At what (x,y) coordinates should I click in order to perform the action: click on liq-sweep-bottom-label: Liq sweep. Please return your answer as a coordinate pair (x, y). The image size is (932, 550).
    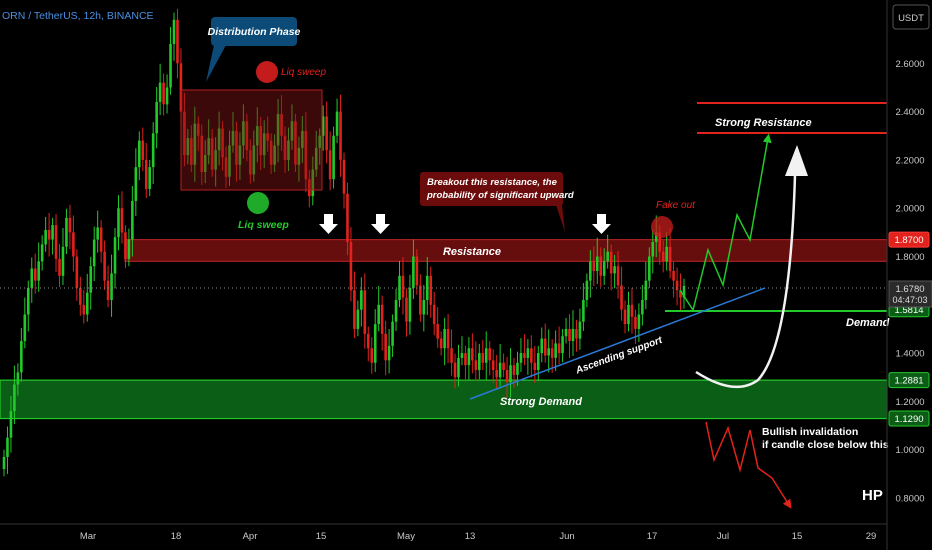
    Looking at the image, I should click on (263, 225).